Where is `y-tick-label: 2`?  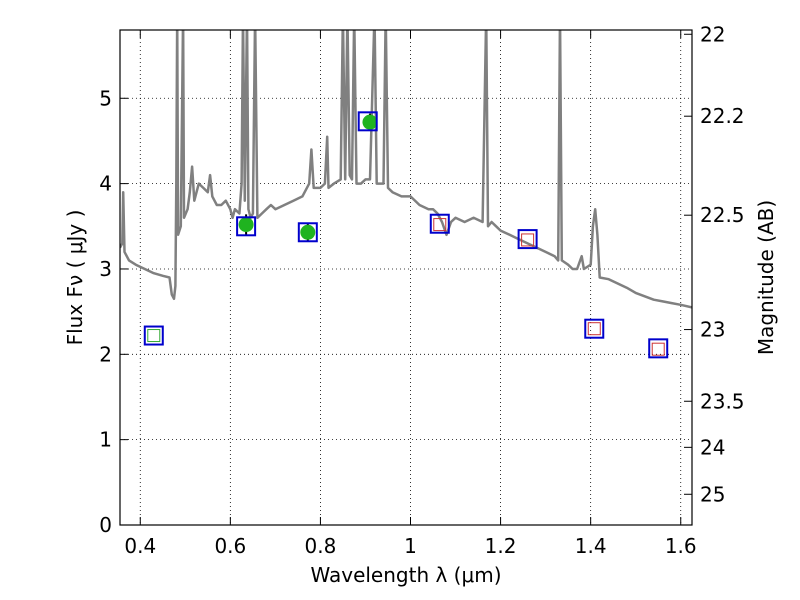
y-tick-label: 2 is located at coordinates (105, 354).